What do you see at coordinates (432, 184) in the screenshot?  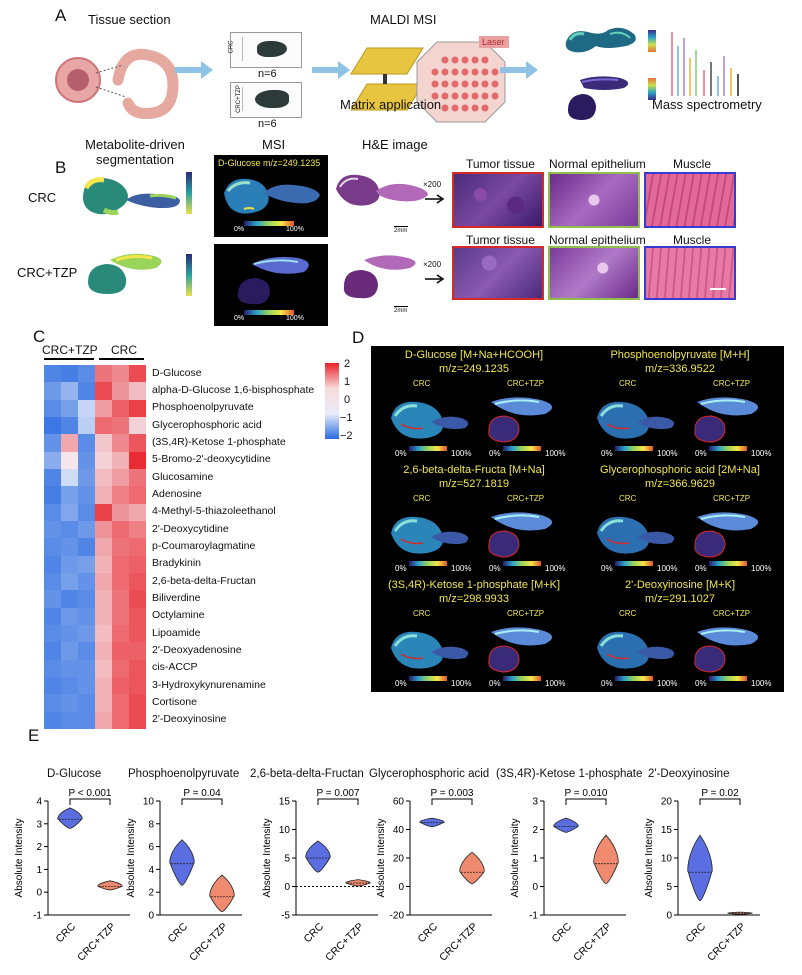 I see `zoom-crc: ×200` at bounding box center [432, 184].